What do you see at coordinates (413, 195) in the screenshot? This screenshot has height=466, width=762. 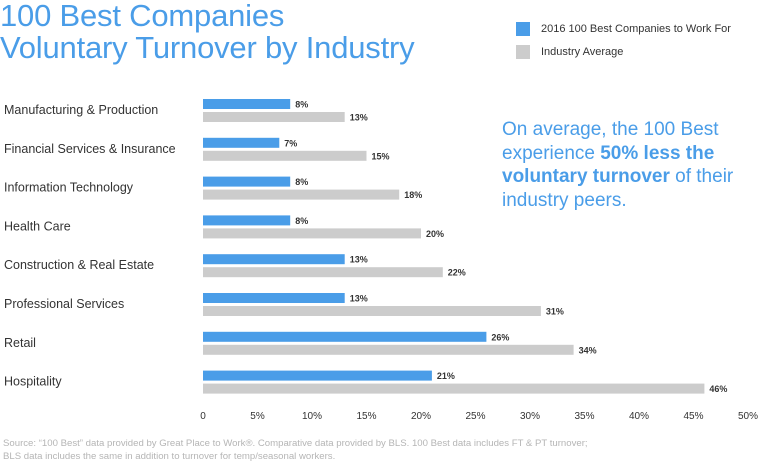 I see `data-label-industry-average-information-technology: 18%` at bounding box center [413, 195].